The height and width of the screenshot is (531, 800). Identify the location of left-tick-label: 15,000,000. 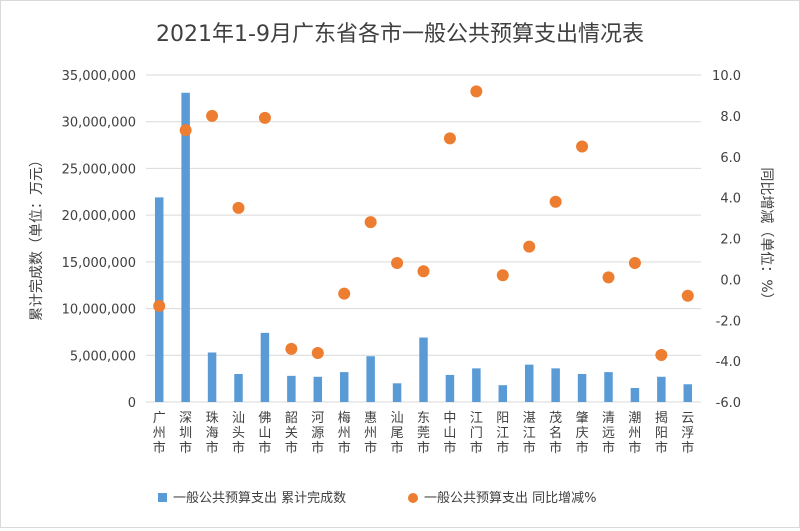
(99, 263).